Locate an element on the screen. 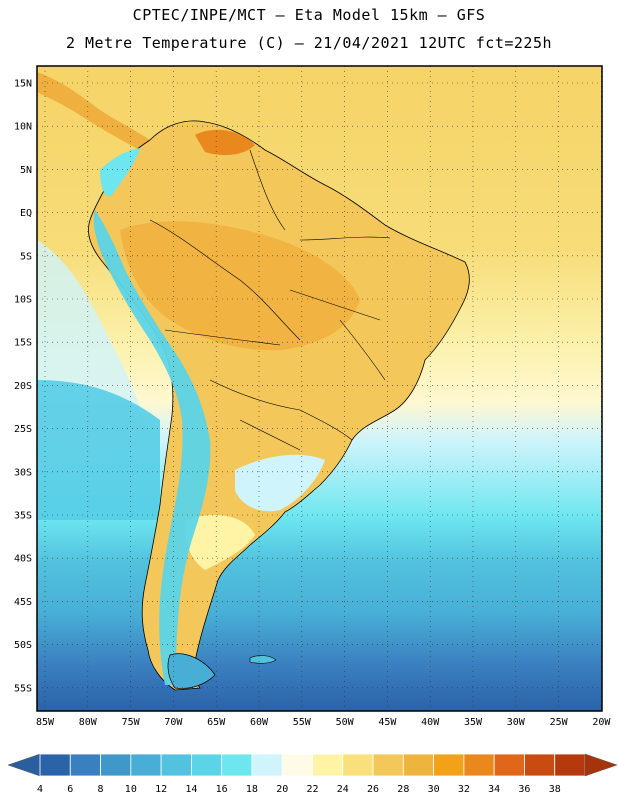 The height and width of the screenshot is (800, 618). lon-label: 85W is located at coordinates (45, 722).